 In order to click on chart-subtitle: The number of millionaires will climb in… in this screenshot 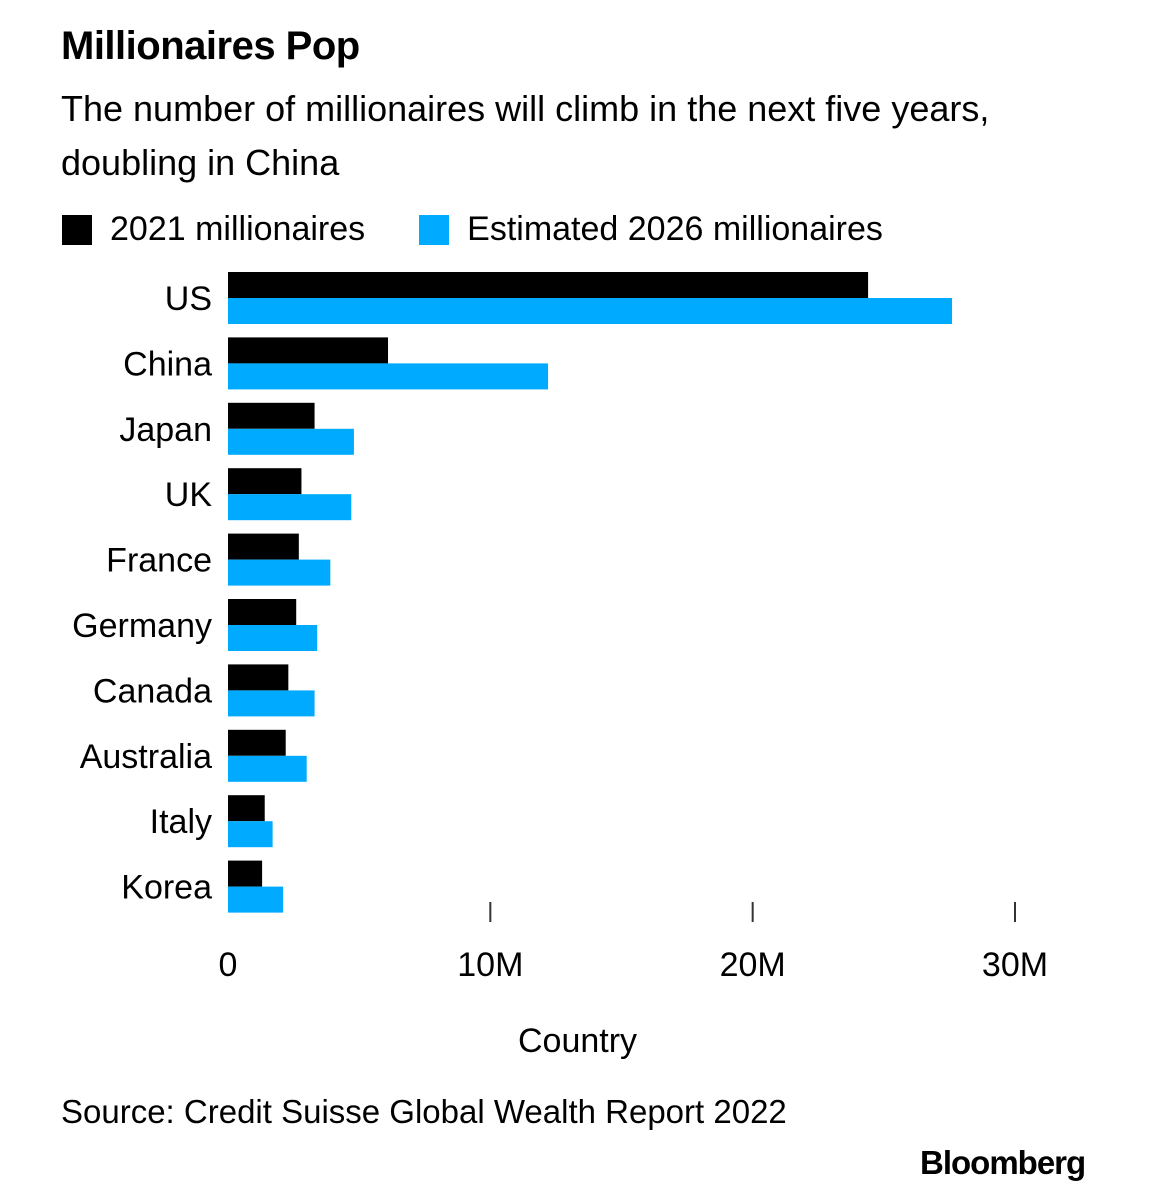, I will do `click(525, 135)`.